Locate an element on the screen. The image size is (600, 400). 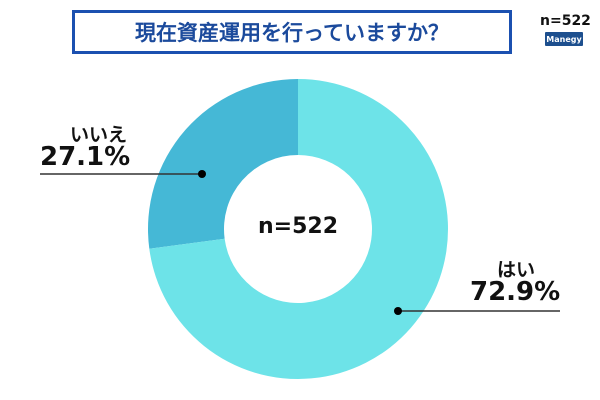
label-yes-category: はい is located at coordinates (516, 270).